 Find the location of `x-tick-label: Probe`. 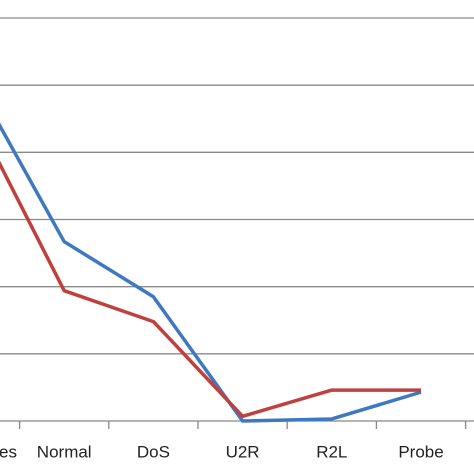

x-tick-label: Probe is located at coordinates (420, 451).